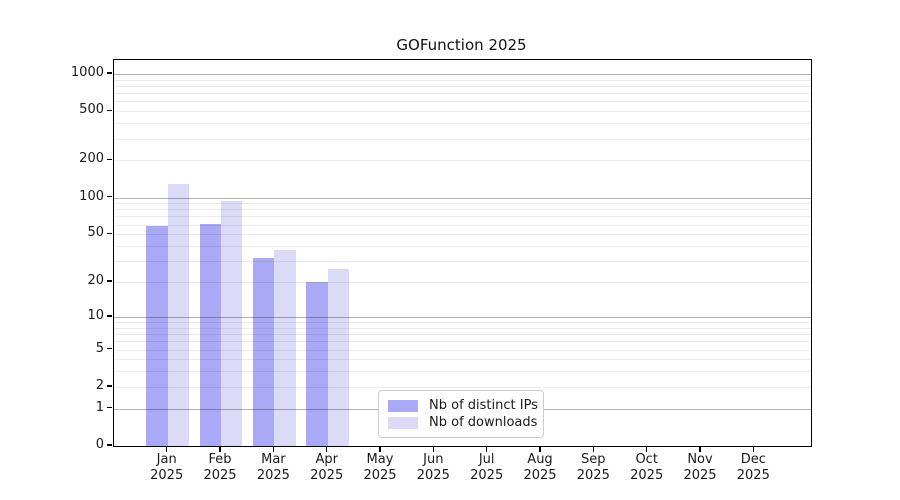 This screenshot has width=900, height=500. Describe the element at coordinates (593, 467) in the screenshot. I see `x-tick-label: Sep 2025` at that location.